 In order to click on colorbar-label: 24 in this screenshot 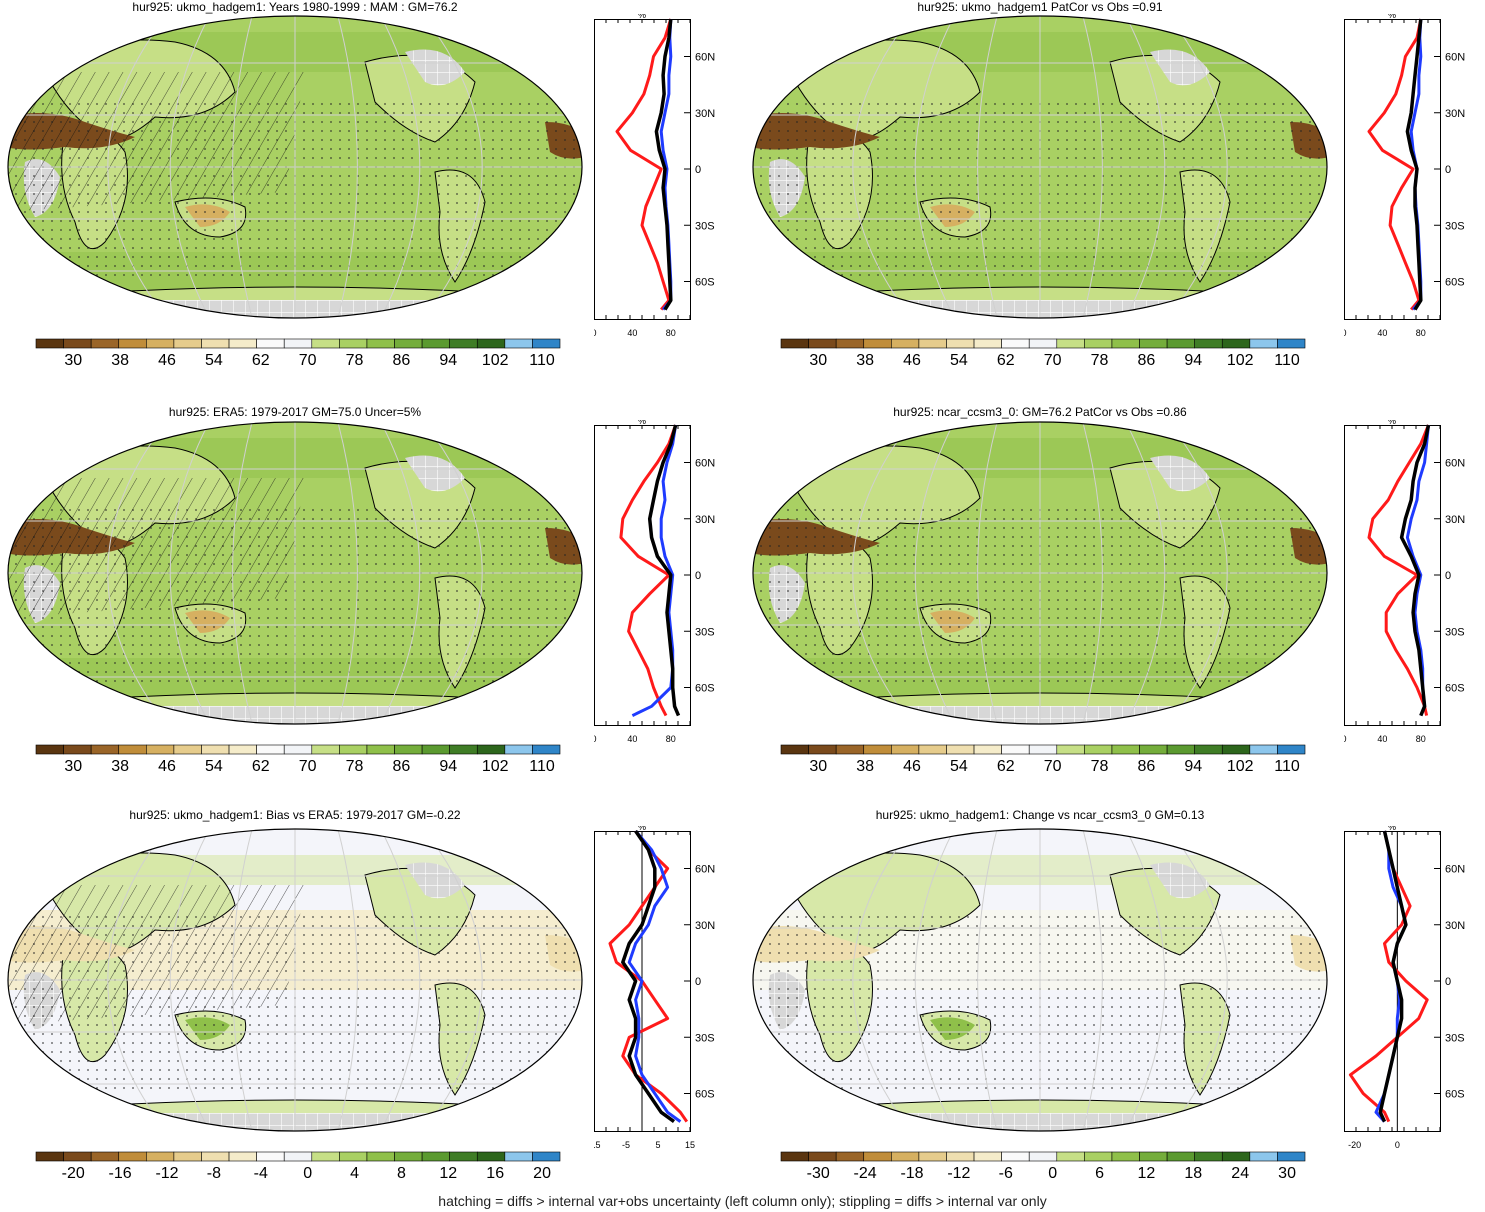, I will do `click(1240, 1173)`.